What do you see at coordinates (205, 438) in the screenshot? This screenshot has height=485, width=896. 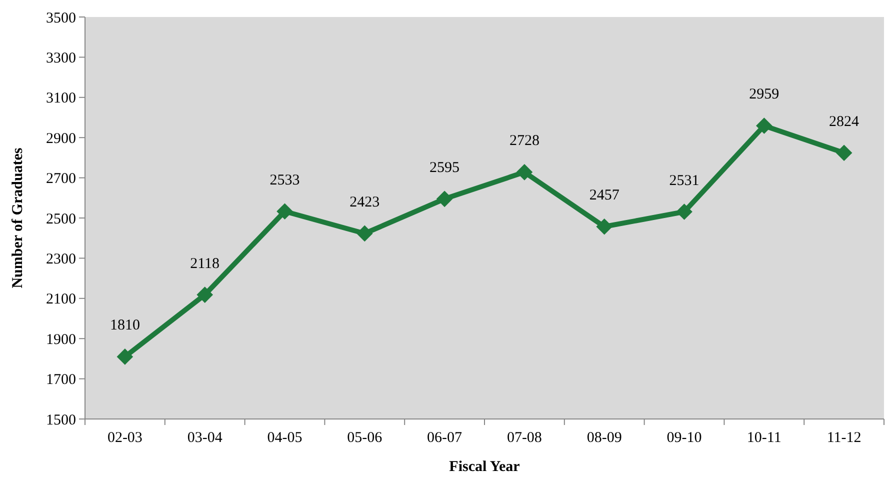 I see `x-tick-label: 03-04` at bounding box center [205, 438].